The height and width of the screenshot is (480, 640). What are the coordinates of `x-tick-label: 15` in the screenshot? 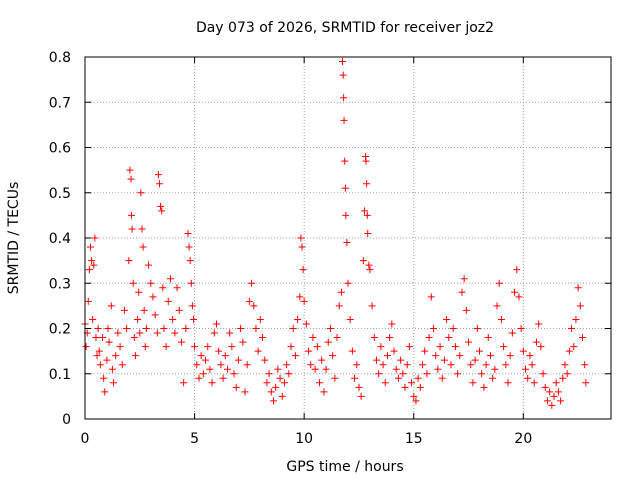 It's located at (414, 439).